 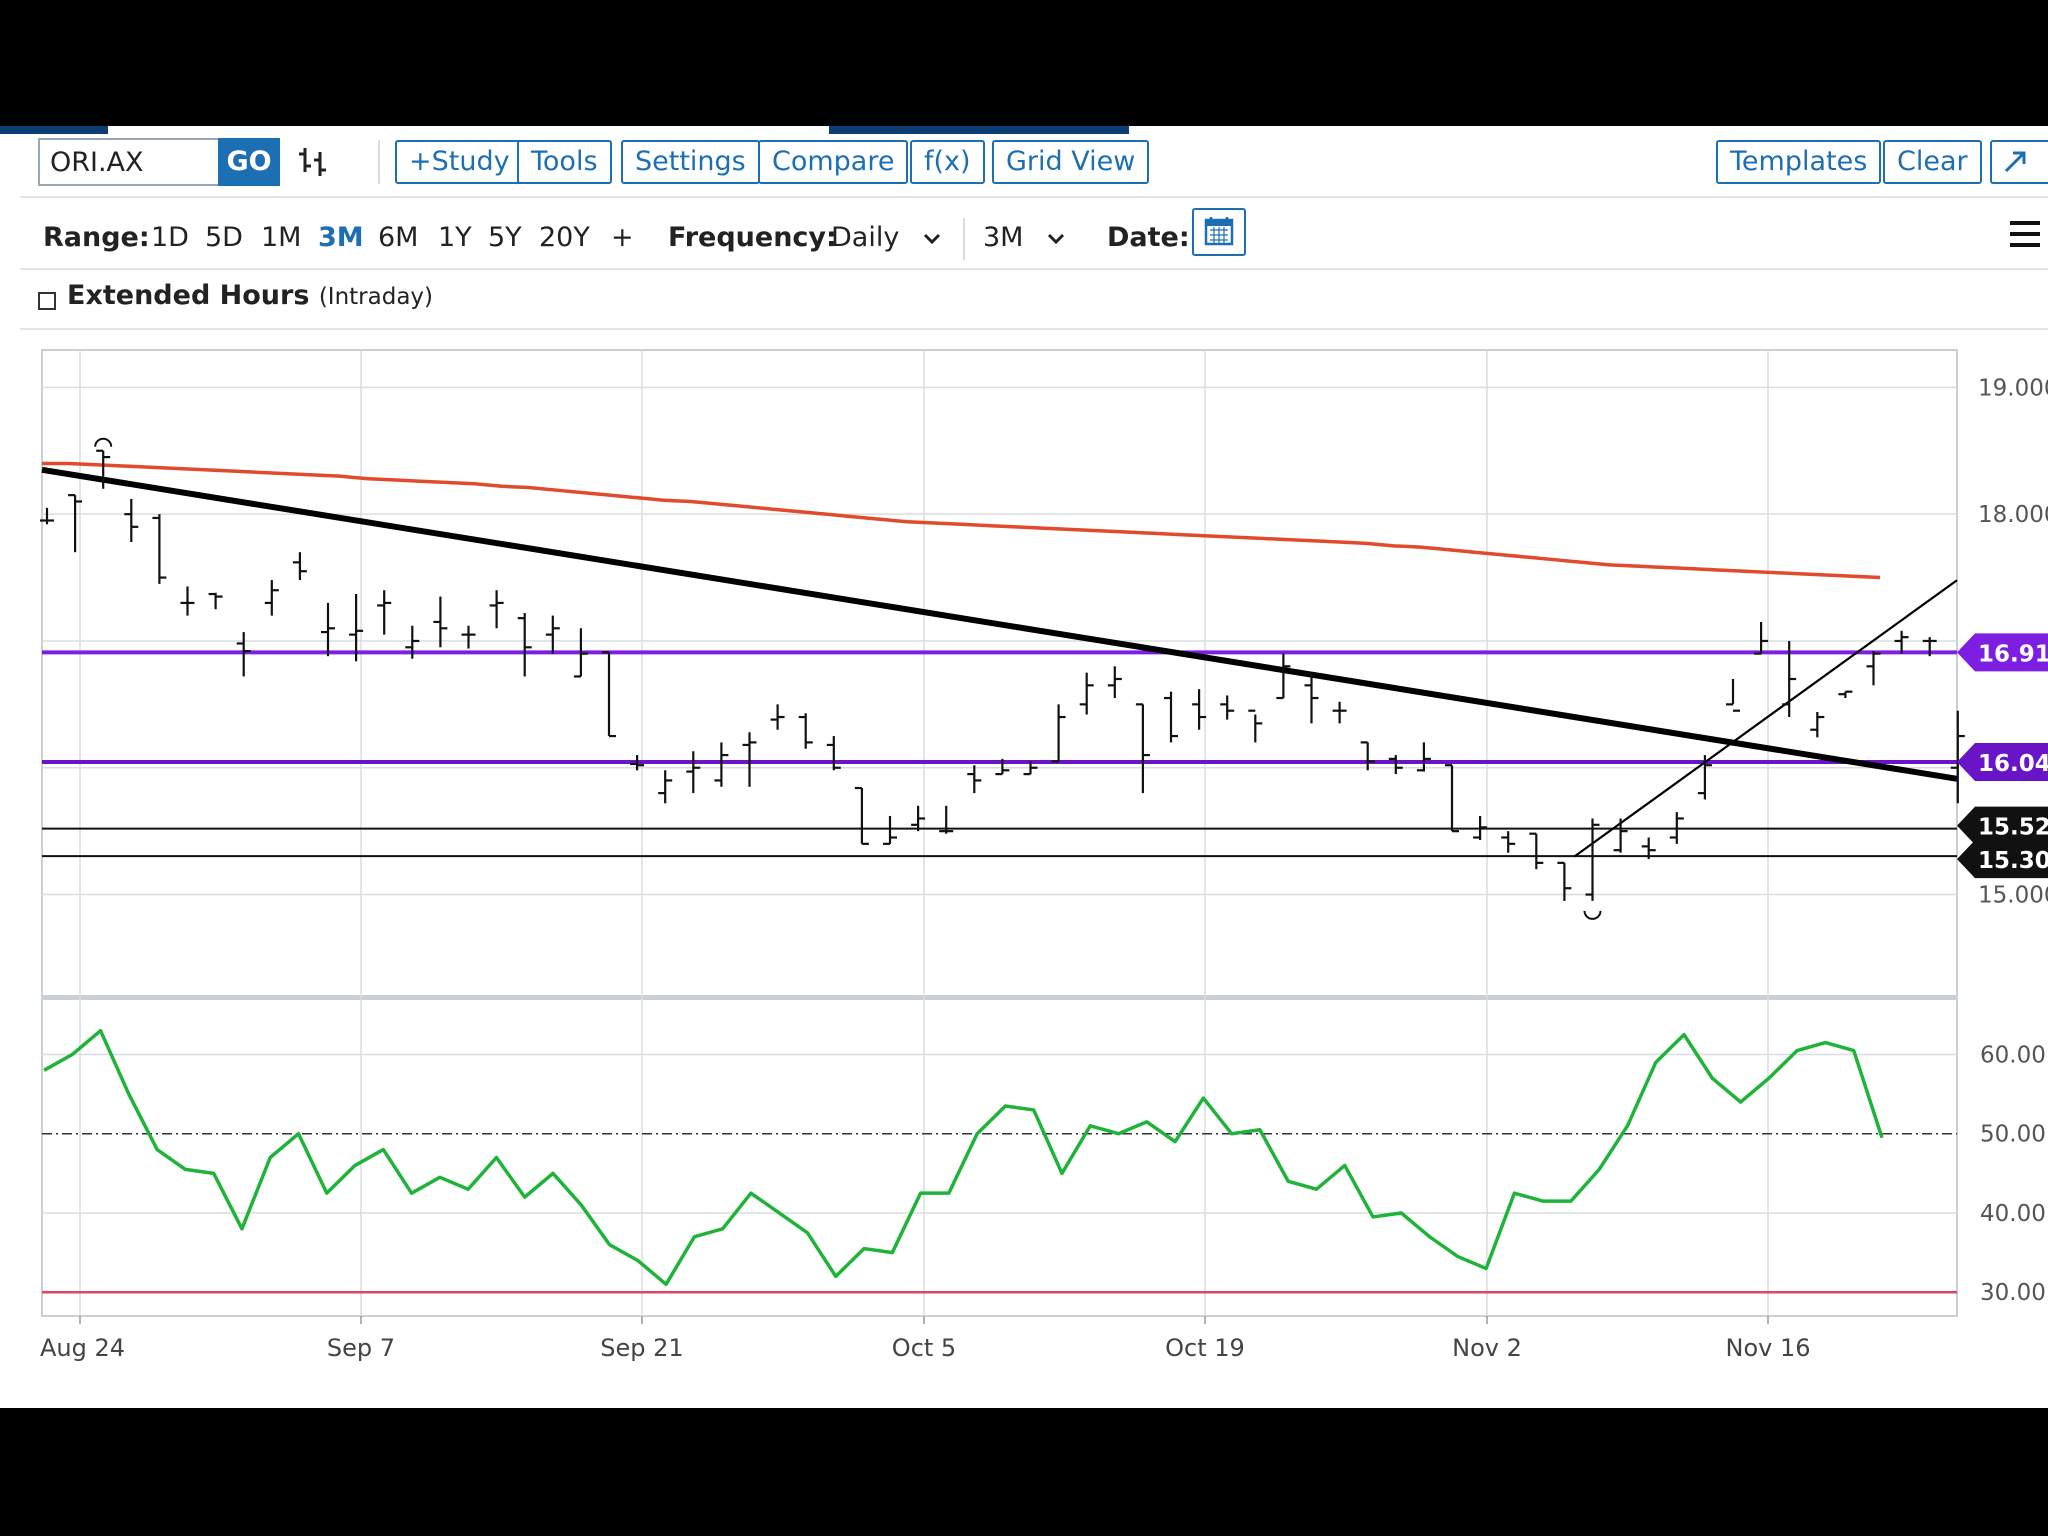 I want to click on study-button: +Study, so click(x=459, y=162).